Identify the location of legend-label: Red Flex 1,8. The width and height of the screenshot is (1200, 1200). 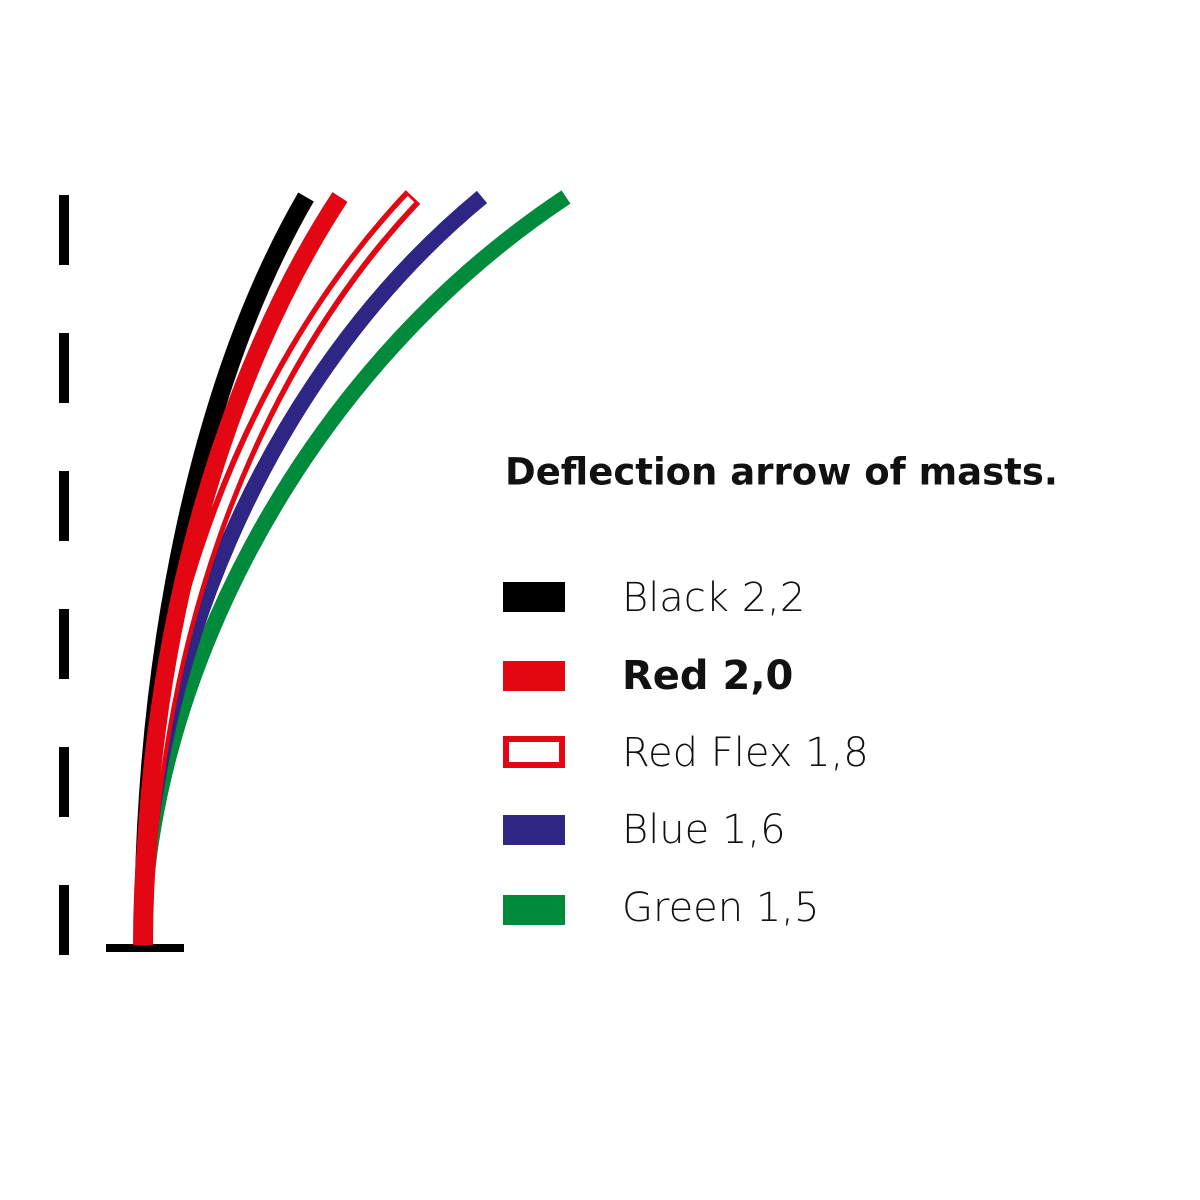
(745, 753).